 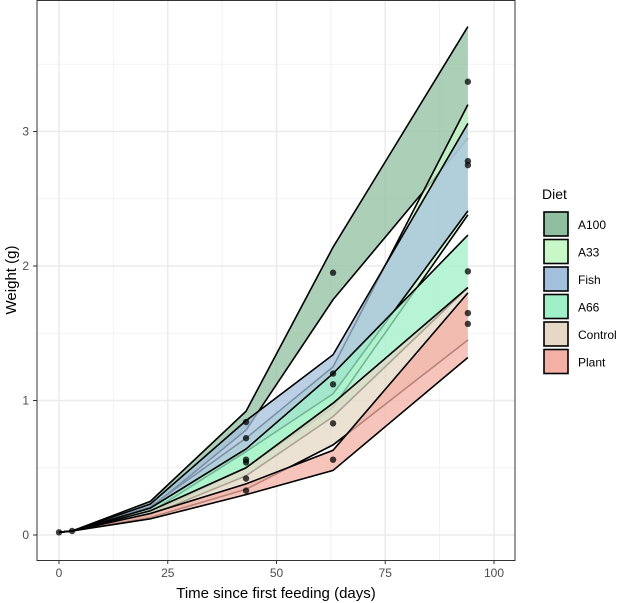 I want to click on x-axis-title: Time since first feeding (days), so click(x=276, y=593).